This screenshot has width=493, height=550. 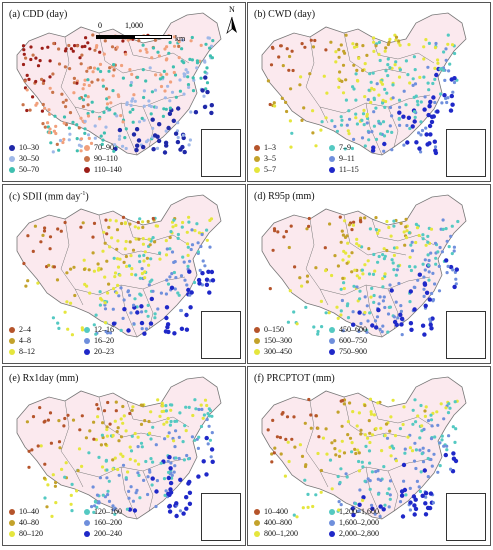 I want to click on legend-item: 300–450, so click(x=291, y=351).